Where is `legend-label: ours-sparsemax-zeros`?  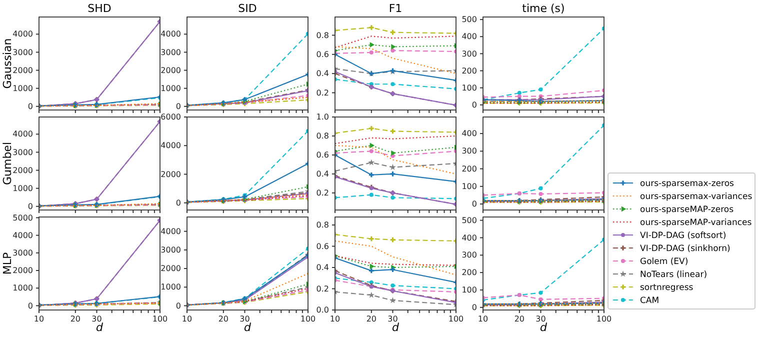
legend-label: ours-sparsemax-zeros is located at coordinates (687, 184).